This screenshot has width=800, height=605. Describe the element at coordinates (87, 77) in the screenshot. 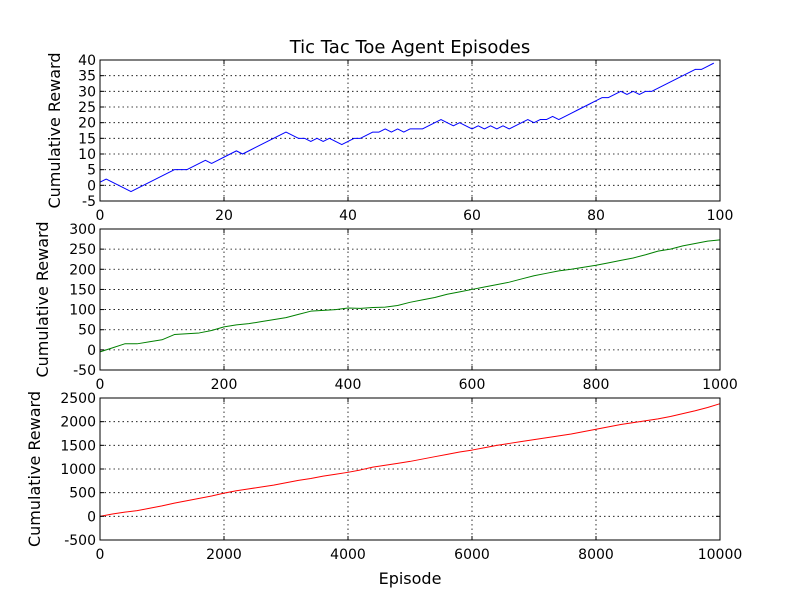

I see `y-tick-label: 35` at that location.